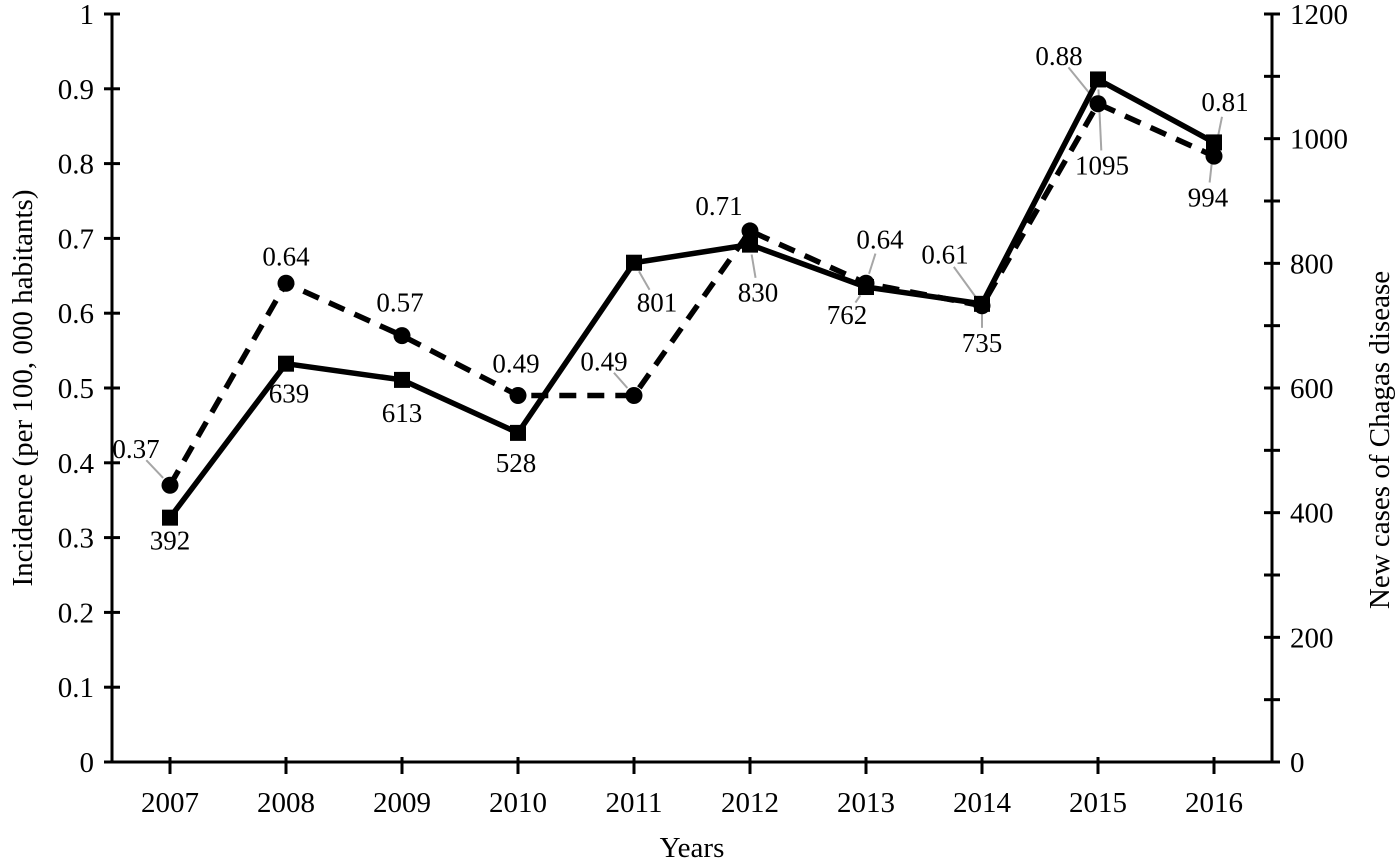 This screenshot has height=867, width=1400. I want to click on x-axis-year-label: 2012, so click(750, 803).